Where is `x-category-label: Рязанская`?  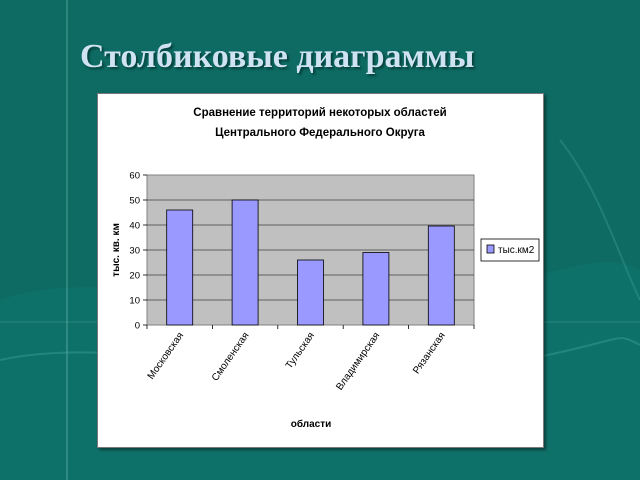
x-category-label: Рязанская is located at coordinates (429, 353).